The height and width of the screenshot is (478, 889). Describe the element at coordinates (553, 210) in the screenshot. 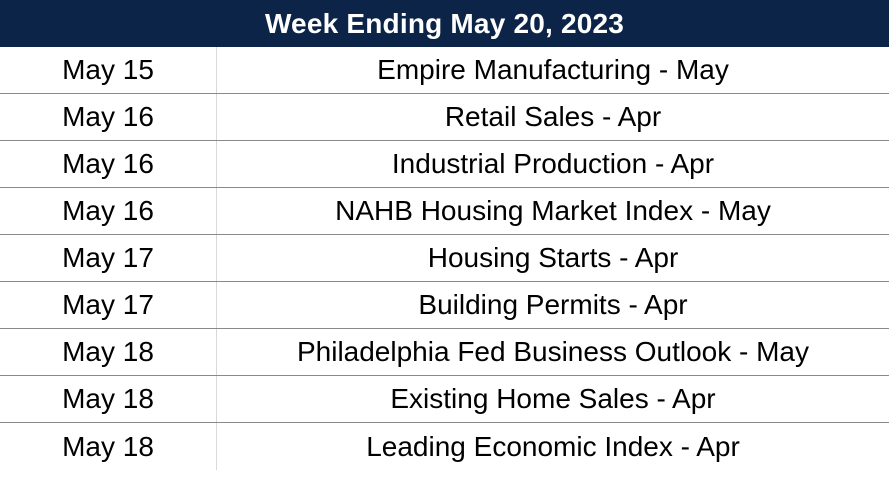

I see `event-cell: NAHB Housing Market Index - May` at that location.